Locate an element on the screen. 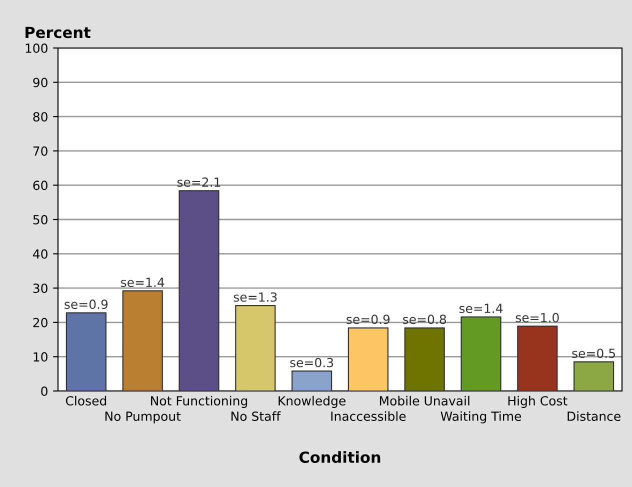  annotation: se=1.3 is located at coordinates (255, 297).